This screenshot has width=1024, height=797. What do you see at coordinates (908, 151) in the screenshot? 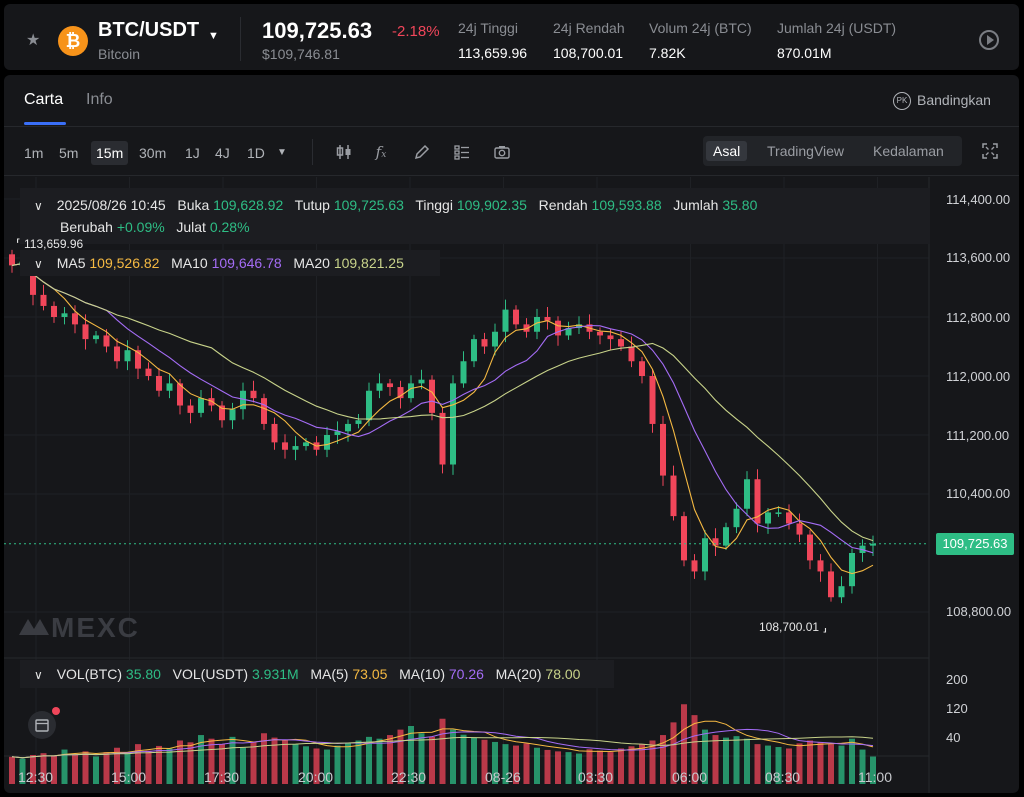
I see `view-depth: Kedalaman` at bounding box center [908, 151].